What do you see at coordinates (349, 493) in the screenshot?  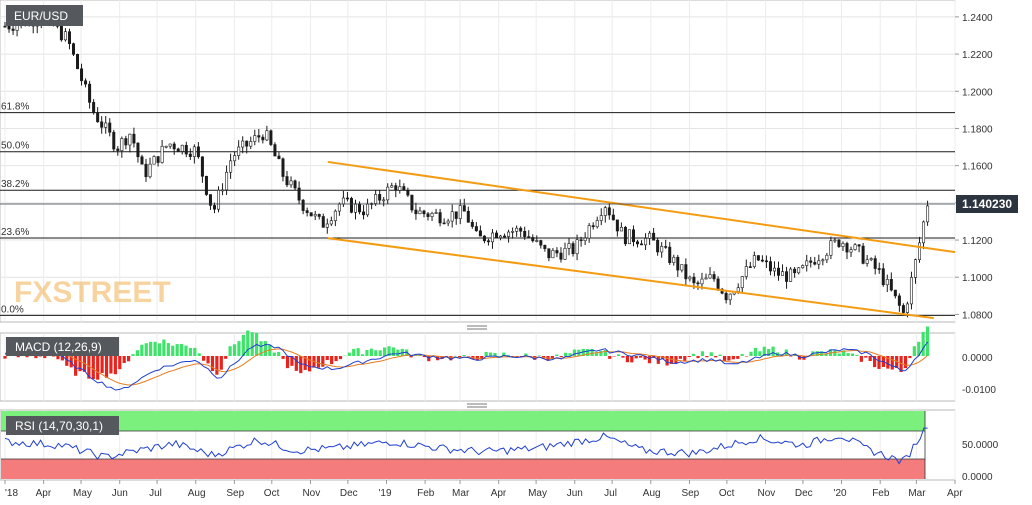 I see `time-tick-label: Dec` at bounding box center [349, 493].